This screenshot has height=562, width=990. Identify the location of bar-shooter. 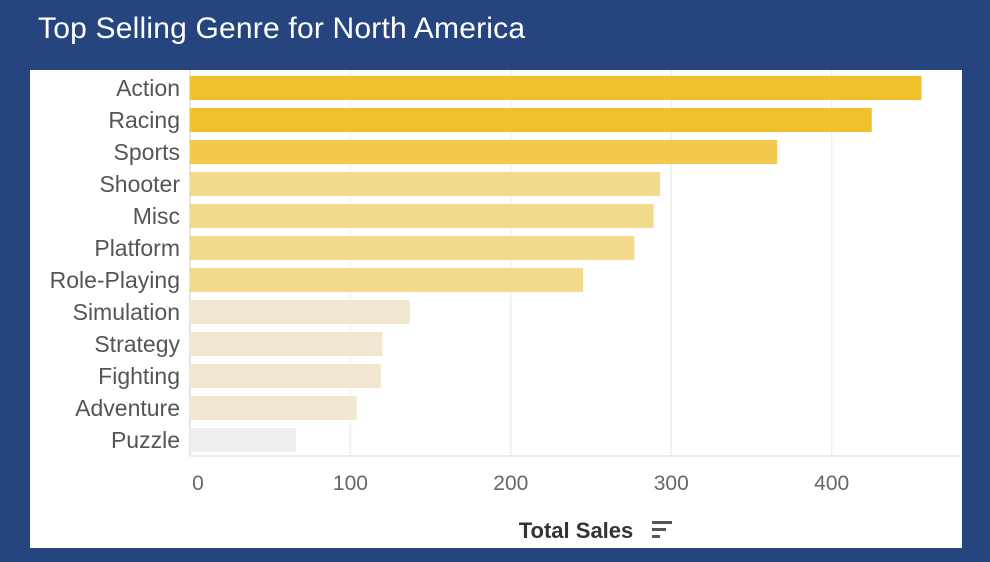
(425, 184).